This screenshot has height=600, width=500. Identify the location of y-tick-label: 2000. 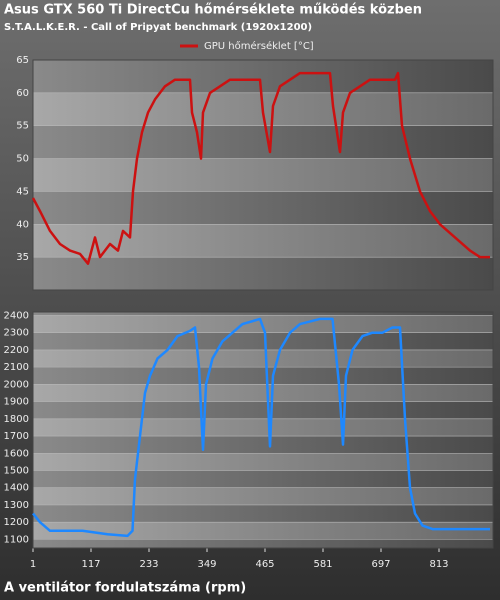
(16, 384).